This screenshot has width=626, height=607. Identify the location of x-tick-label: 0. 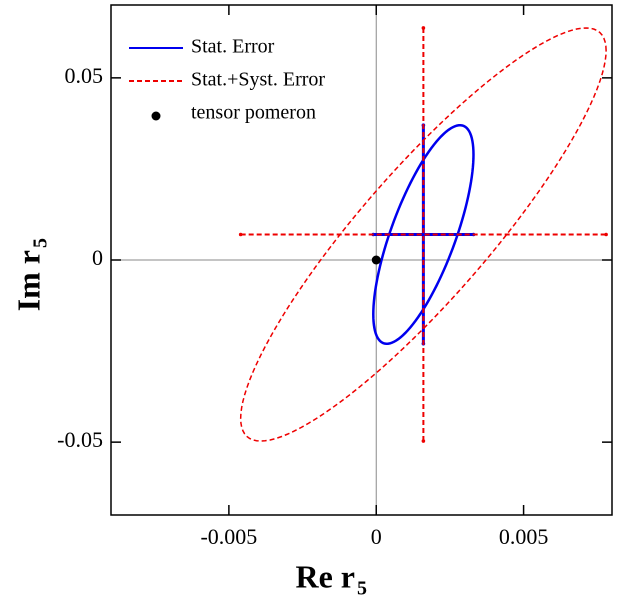
(376, 536).